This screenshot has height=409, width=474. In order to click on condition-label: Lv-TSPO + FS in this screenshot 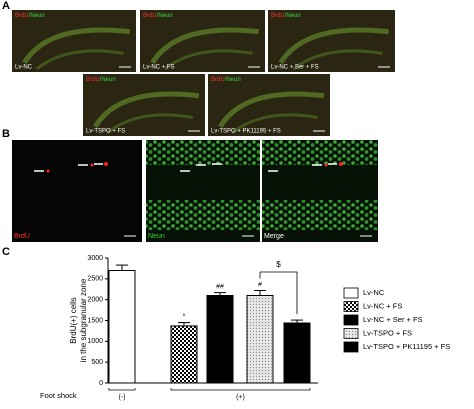, I will do `click(105, 132)`.